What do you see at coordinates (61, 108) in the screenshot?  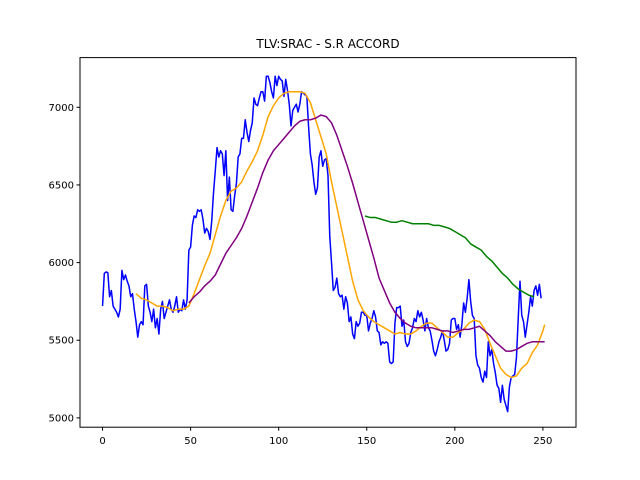 I see `y-tick-label-4: 7000` at bounding box center [61, 108].